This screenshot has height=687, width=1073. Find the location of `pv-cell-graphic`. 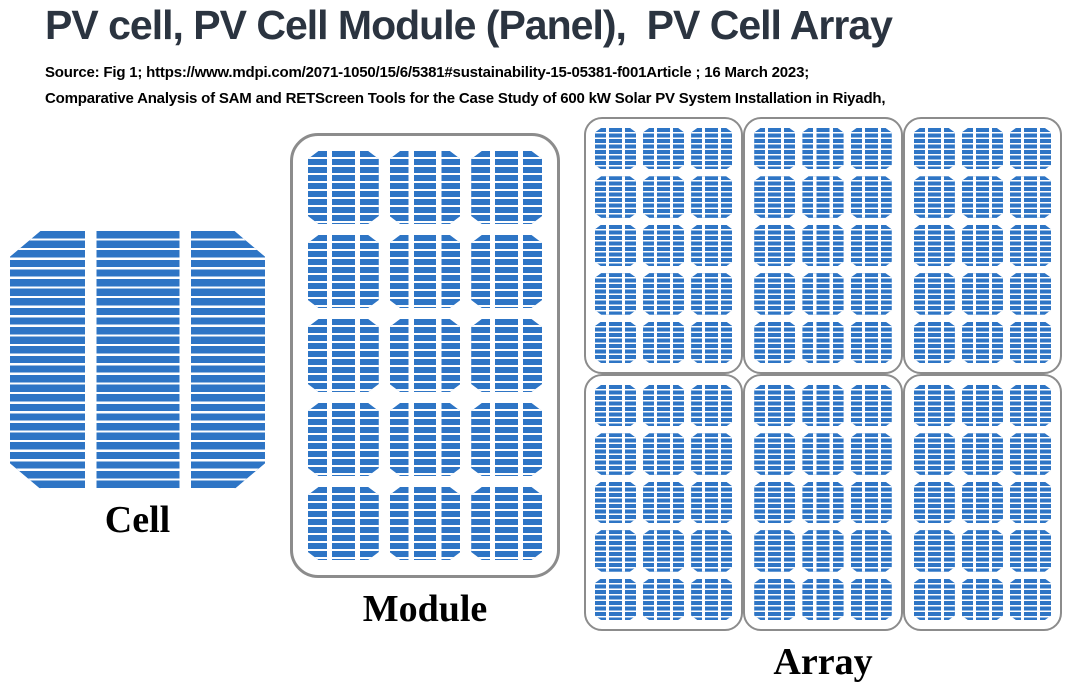

pv-cell-graphic is located at coordinates (137, 360).